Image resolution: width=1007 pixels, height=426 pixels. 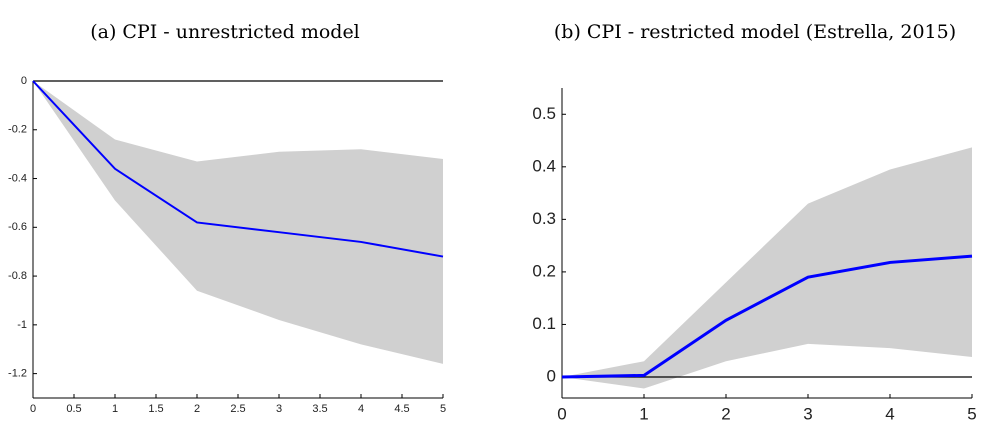 What do you see at coordinates (237, 409) in the screenshot?
I see `x-tick-label: 2.5` at bounding box center [237, 409].